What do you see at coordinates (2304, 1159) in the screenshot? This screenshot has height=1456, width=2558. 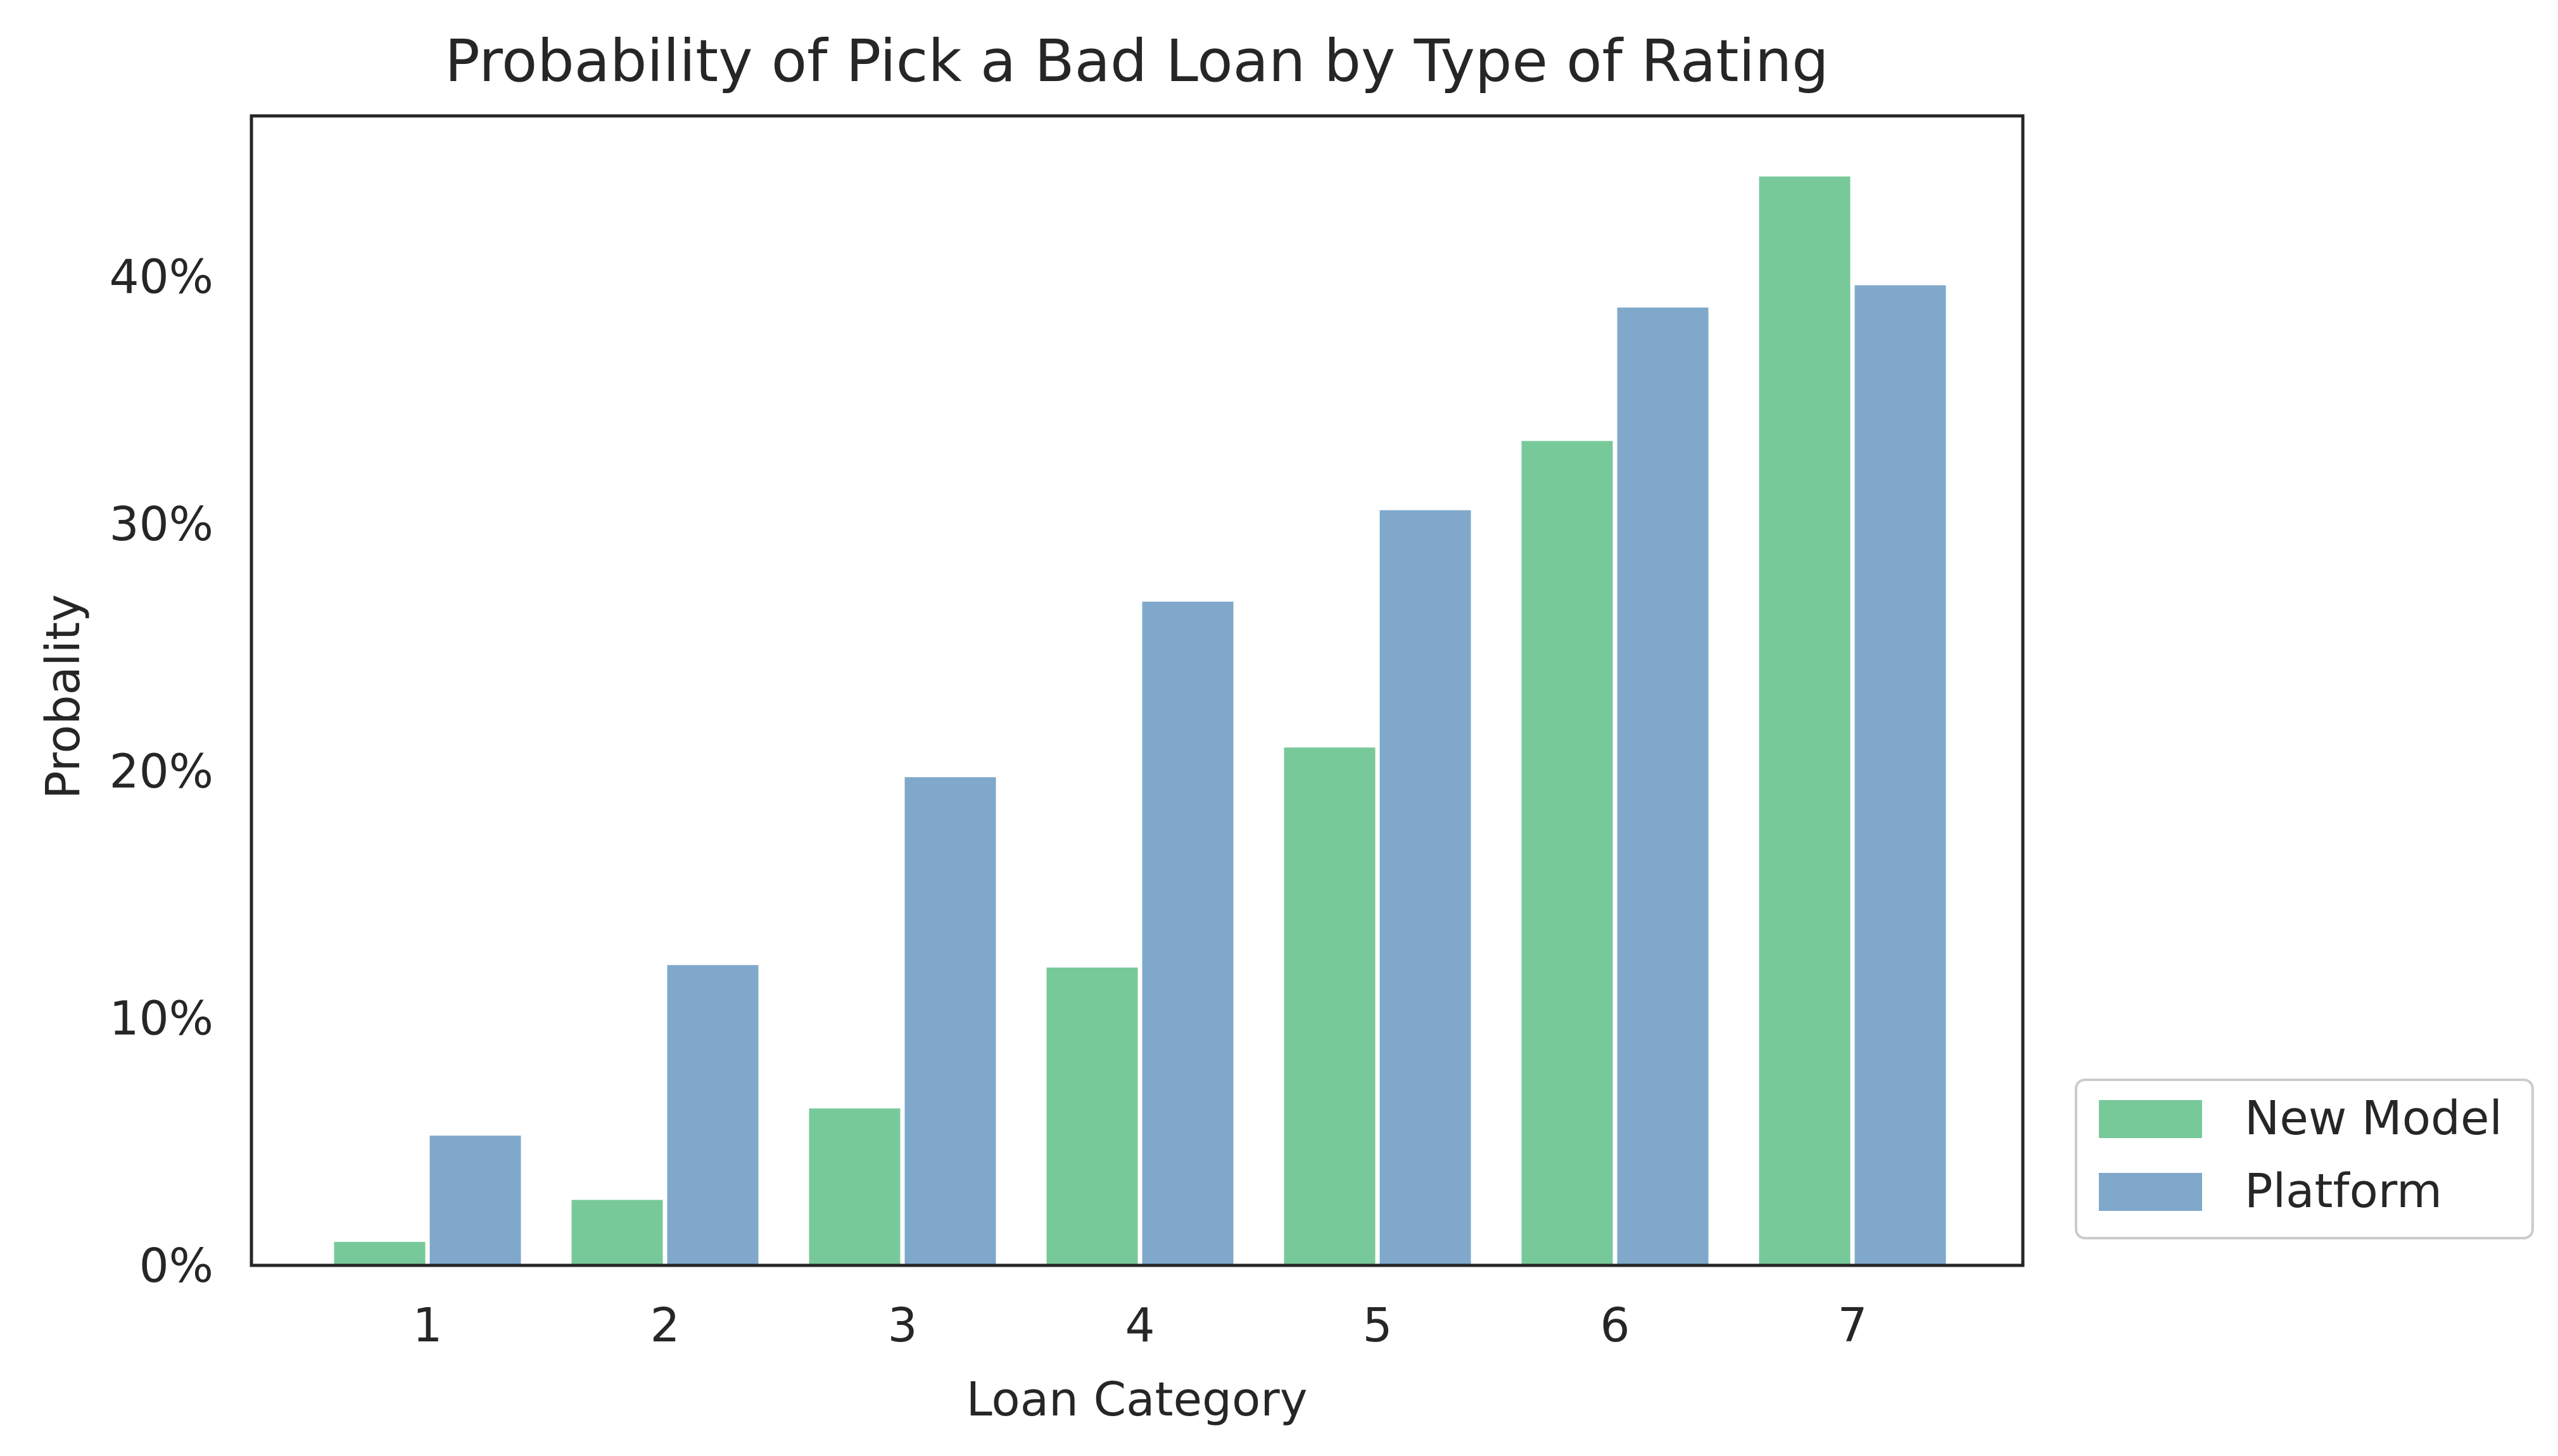 I see `legend: New Model Platform` at bounding box center [2304, 1159].